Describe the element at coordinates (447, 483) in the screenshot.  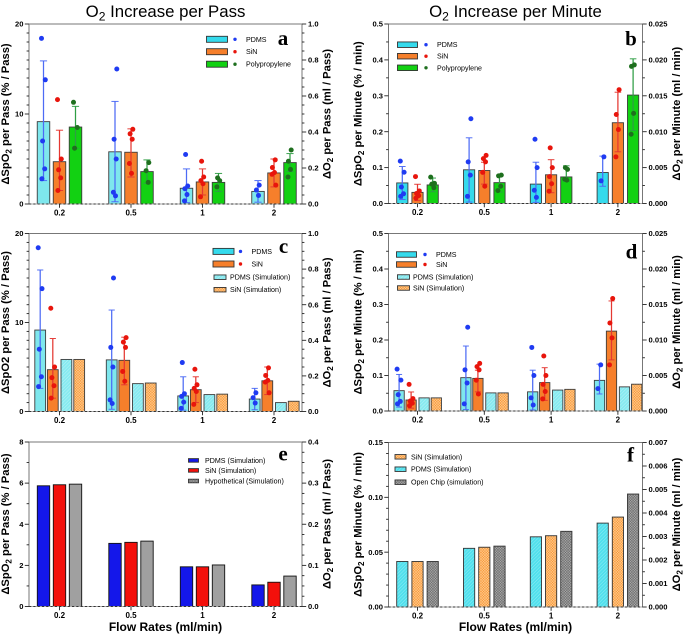
I see `svg-text: Open Chip (simulation)` at that location.